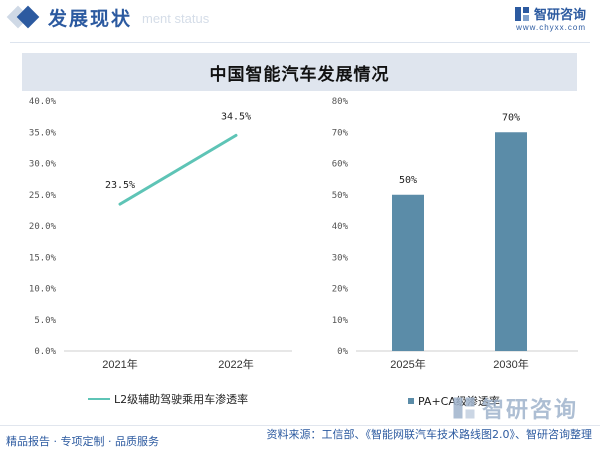  What do you see at coordinates (340, 196) in the screenshot?
I see `y-tick-label: 50%` at bounding box center [340, 196].